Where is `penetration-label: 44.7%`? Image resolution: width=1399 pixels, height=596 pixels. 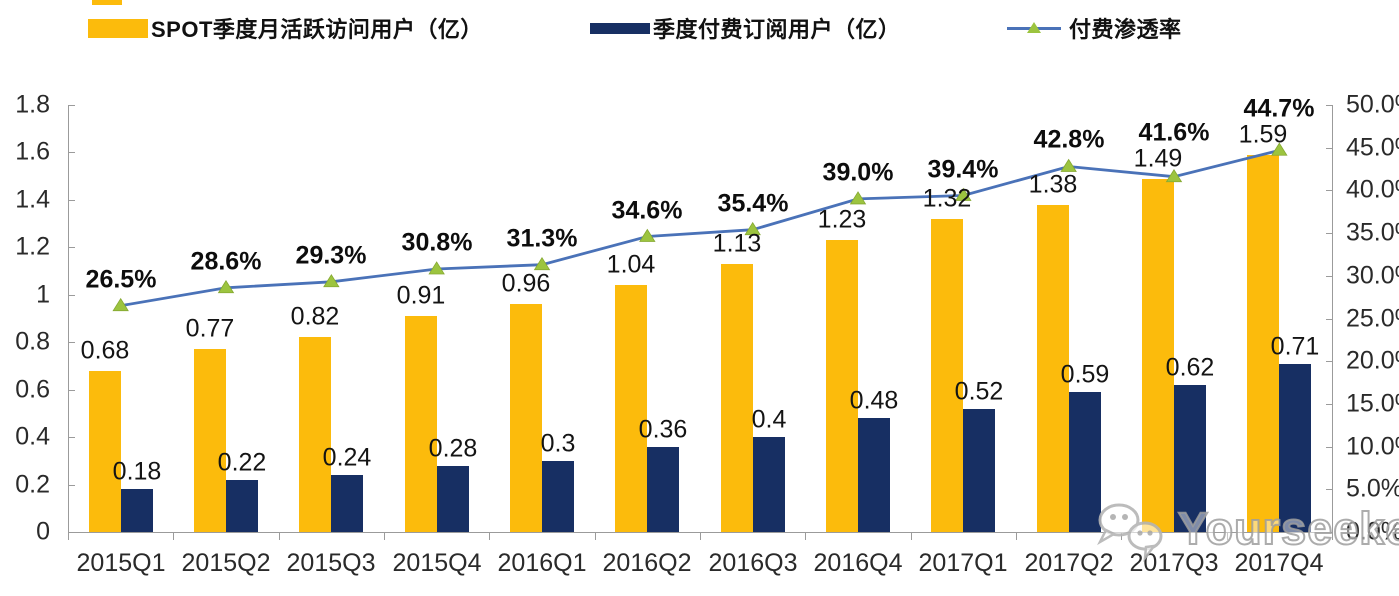
penetration-label: 44.7% is located at coordinates (1279, 108).